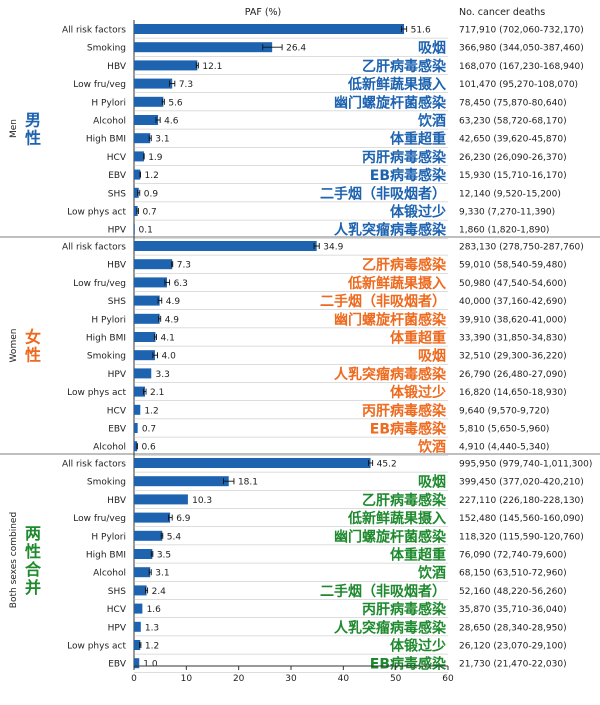 The width and height of the screenshot is (600, 705). Describe the element at coordinates (513, 393) in the screenshot. I see `deaths-value: 16,820 (14,650-18,930)` at that location.